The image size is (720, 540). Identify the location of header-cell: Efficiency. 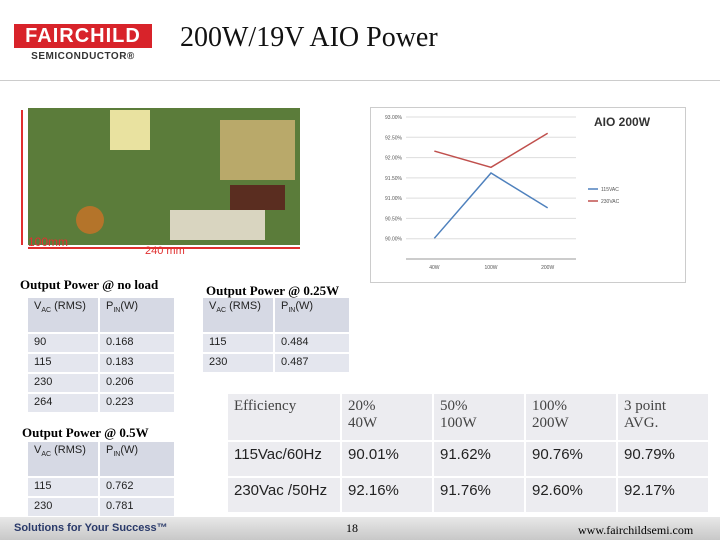
(284, 417).